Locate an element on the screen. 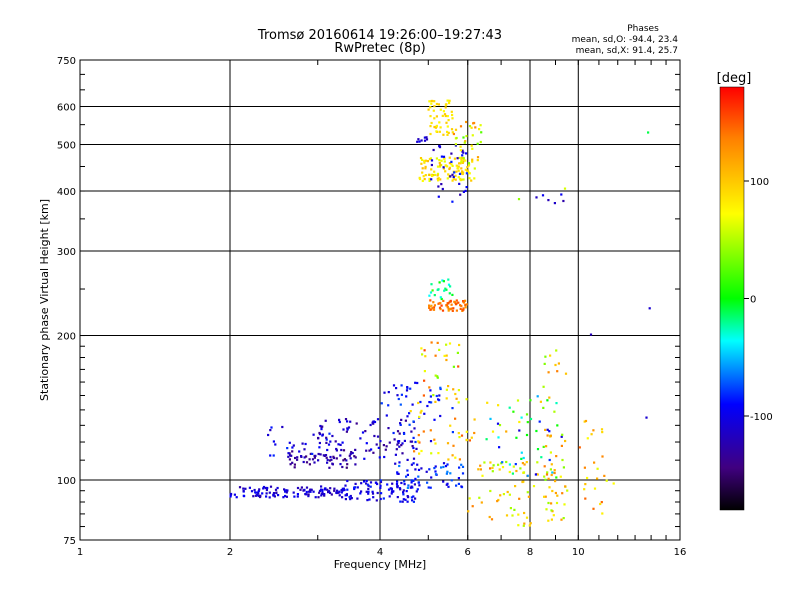 The width and height of the screenshot is (800, 600). y-tick-label: 600 is located at coordinates (66, 108).